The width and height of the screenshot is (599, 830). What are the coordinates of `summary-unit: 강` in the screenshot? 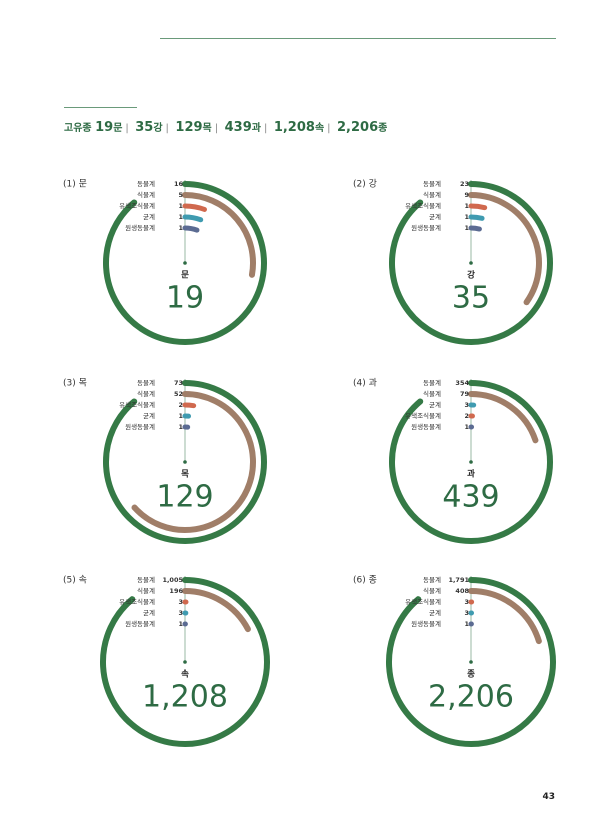 It's located at (158, 128).